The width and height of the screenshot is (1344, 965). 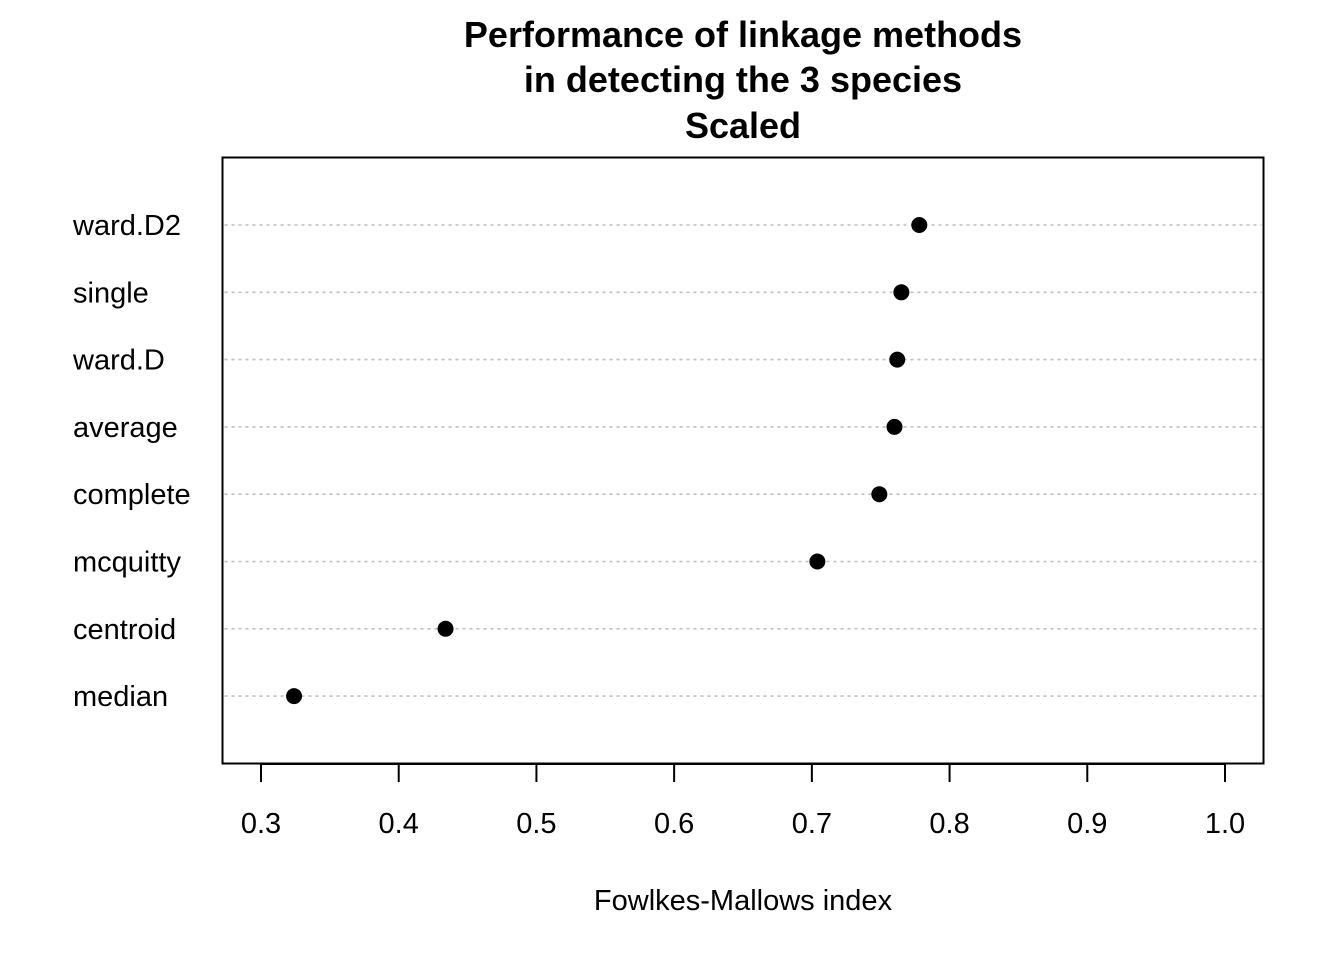 I want to click on category-label: median, so click(x=120, y=697).